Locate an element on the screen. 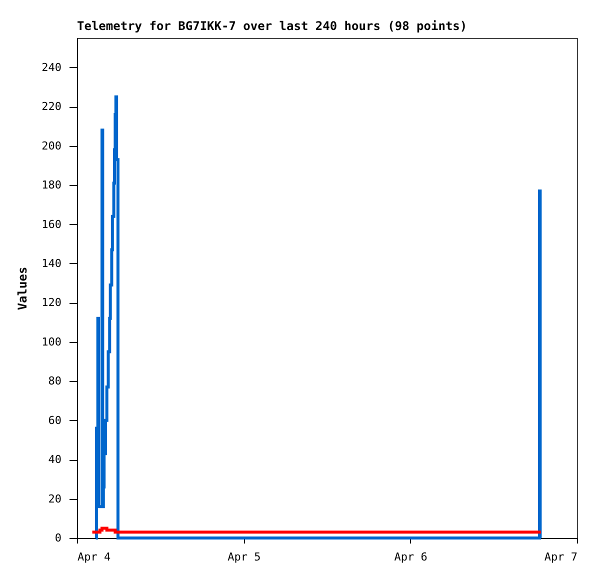 Image resolution: width=615 pixels, height=579 pixels. y-tick-label: 60 is located at coordinates (55, 420).